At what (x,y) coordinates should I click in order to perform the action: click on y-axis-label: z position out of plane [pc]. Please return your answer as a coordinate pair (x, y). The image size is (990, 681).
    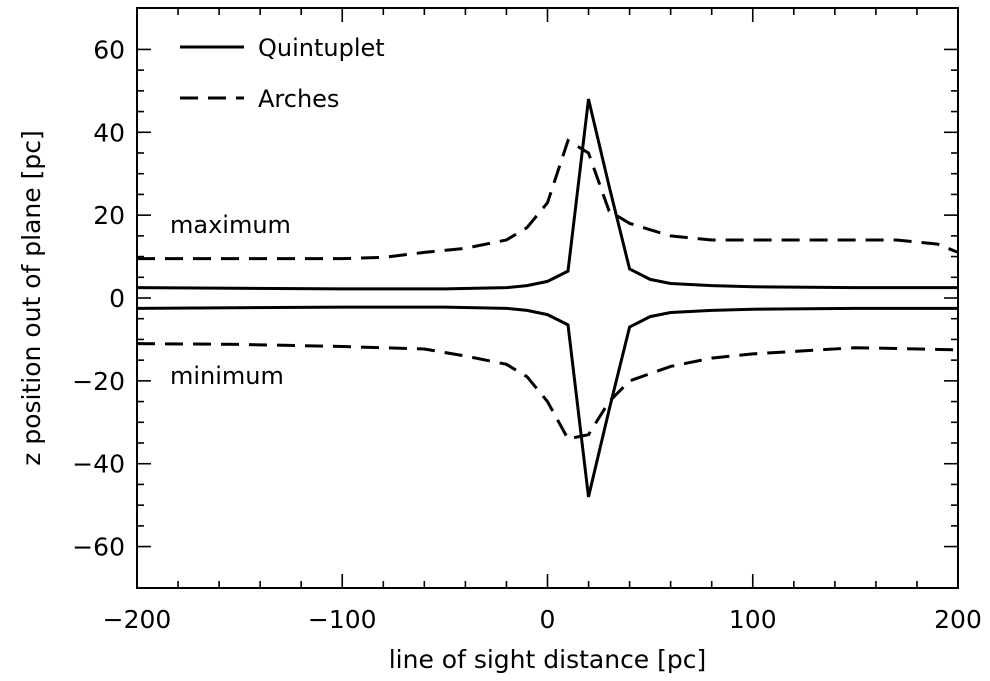
    Looking at the image, I should click on (31, 297).